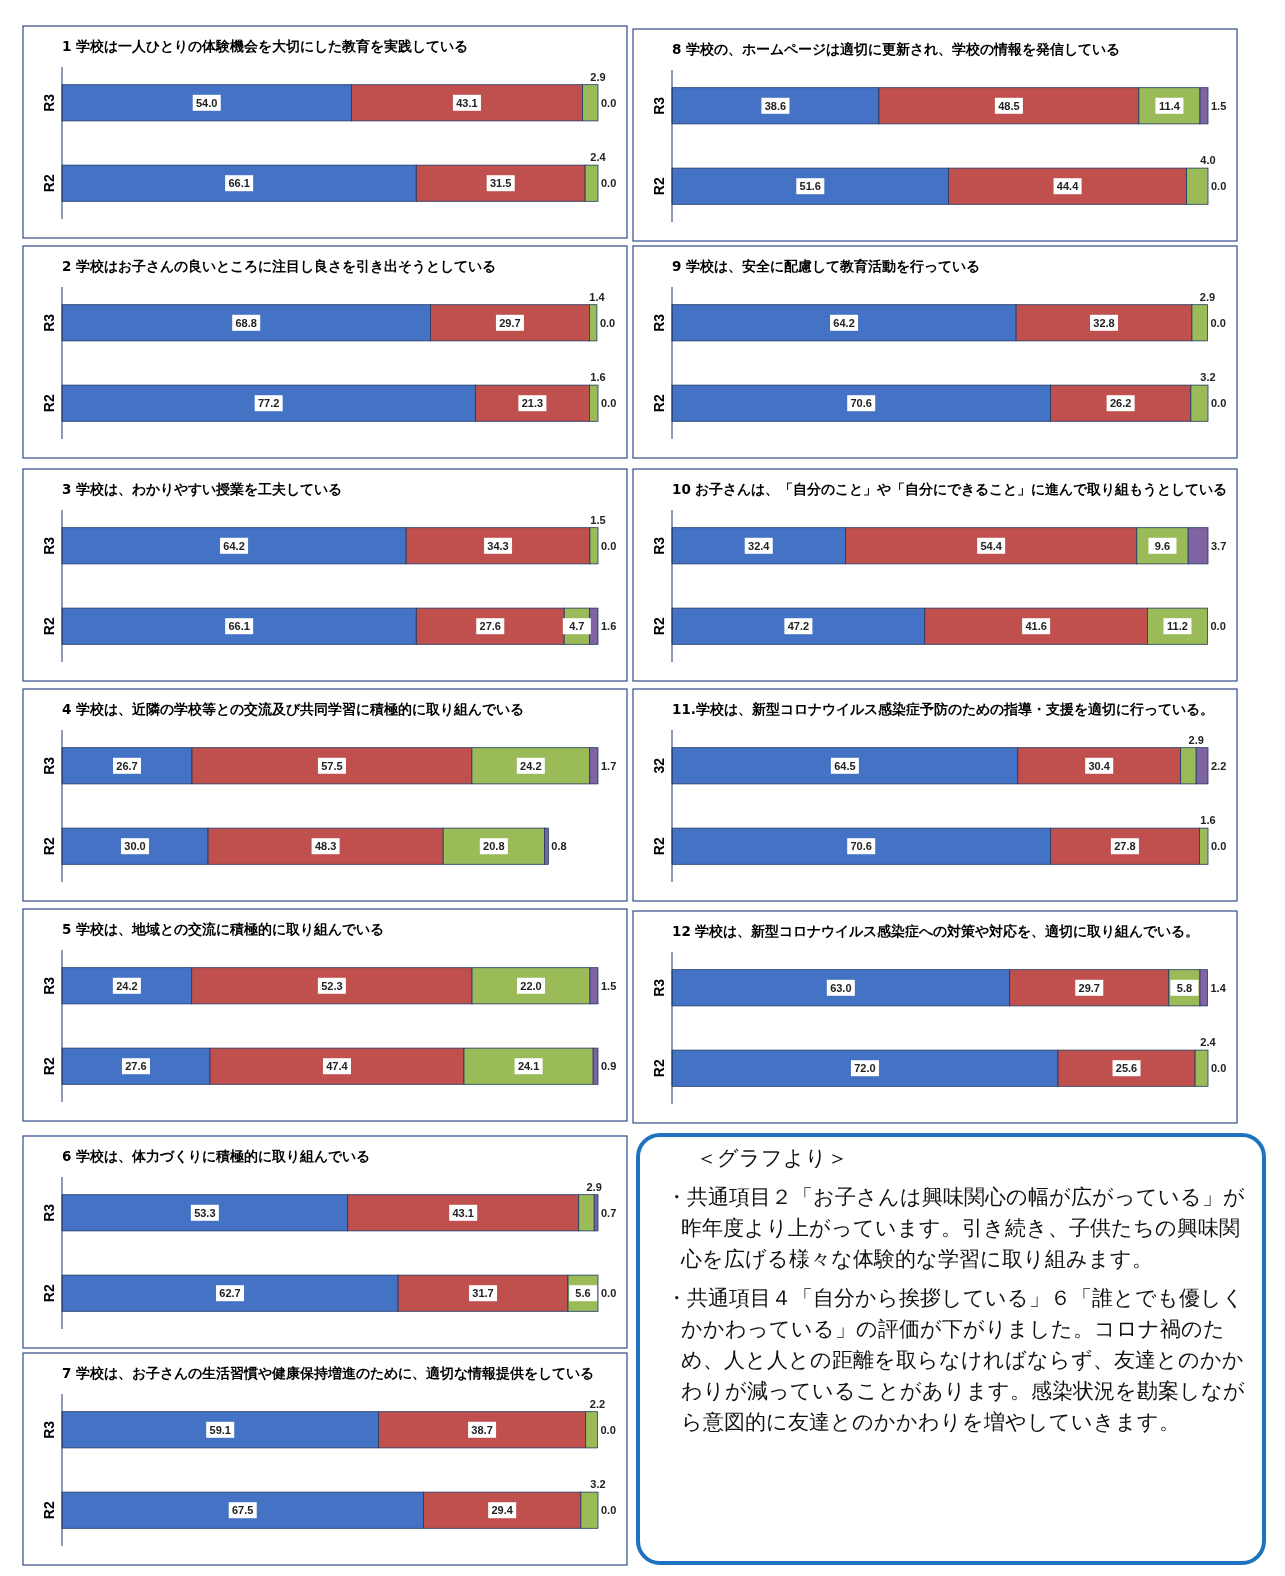 The height and width of the screenshot is (1576, 1285). Describe the element at coordinates (1036, 626) in the screenshot. I see `data-label: 41.6` at that location.